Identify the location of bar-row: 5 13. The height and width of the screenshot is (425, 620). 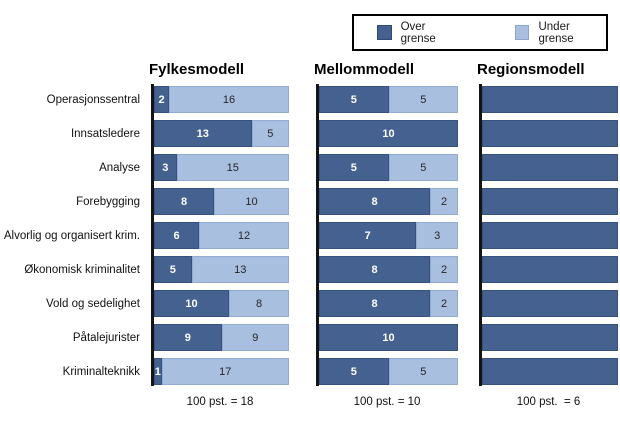
(221, 269).